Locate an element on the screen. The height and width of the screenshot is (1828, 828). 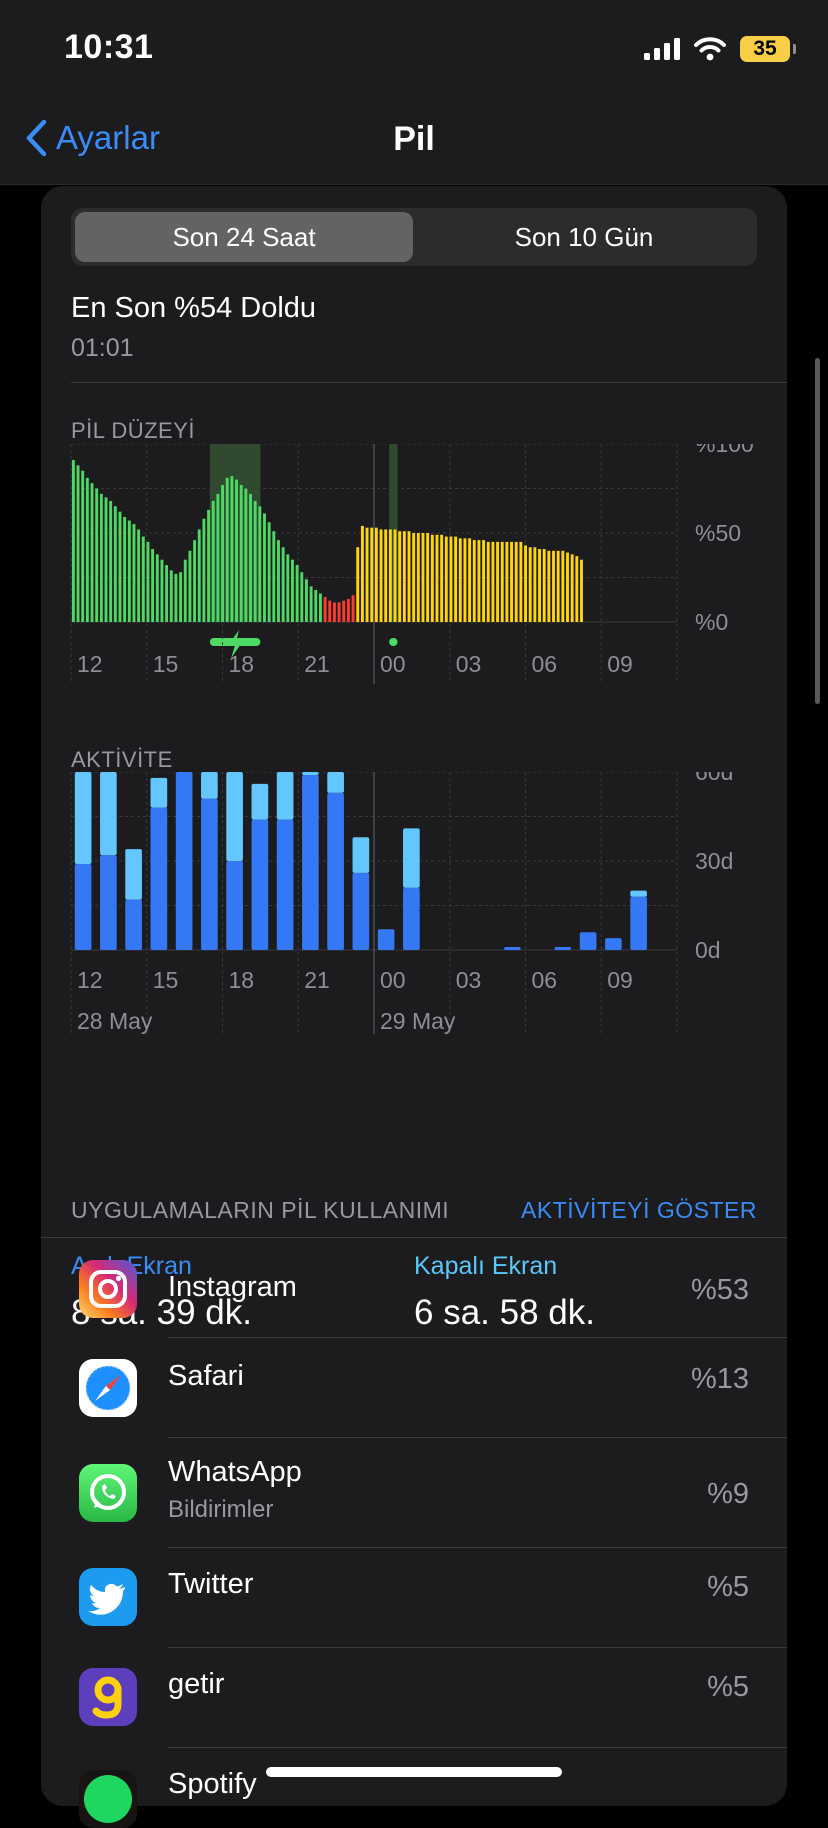
app-row-spotify: Spotify is located at coordinates (414, 1788).